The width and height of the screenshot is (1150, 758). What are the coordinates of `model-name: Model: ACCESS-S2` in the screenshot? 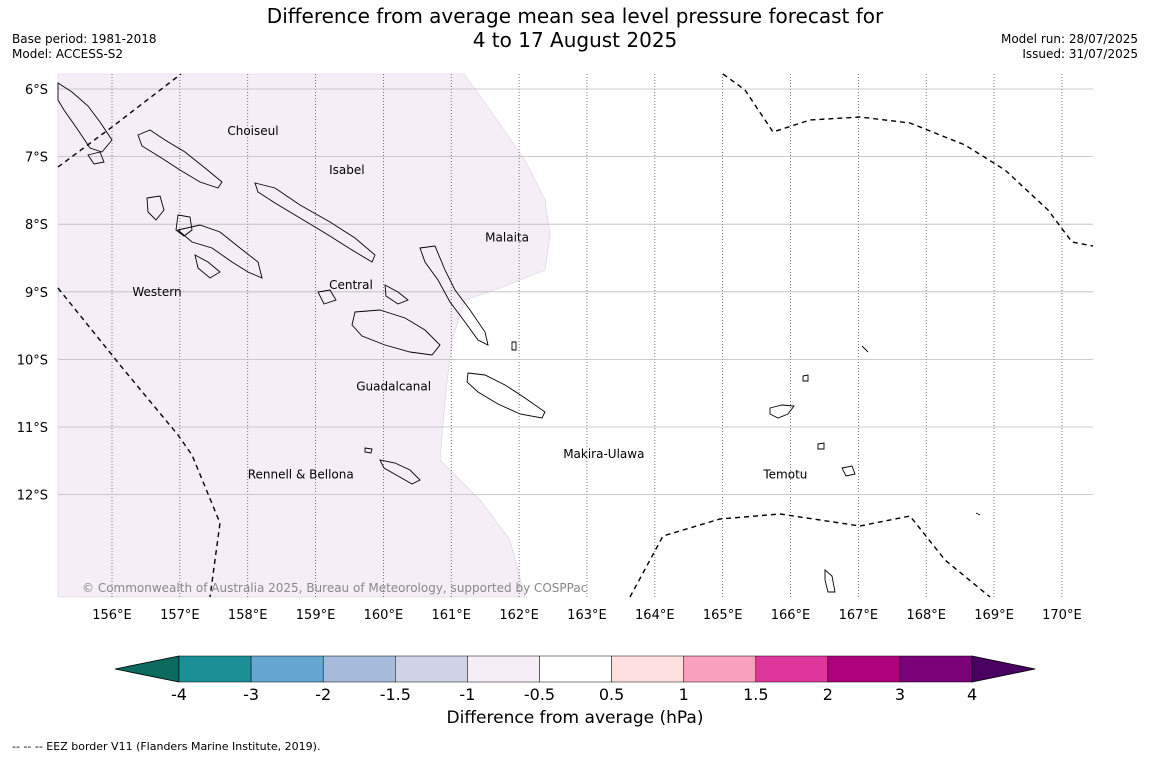 It's located at (68, 54).